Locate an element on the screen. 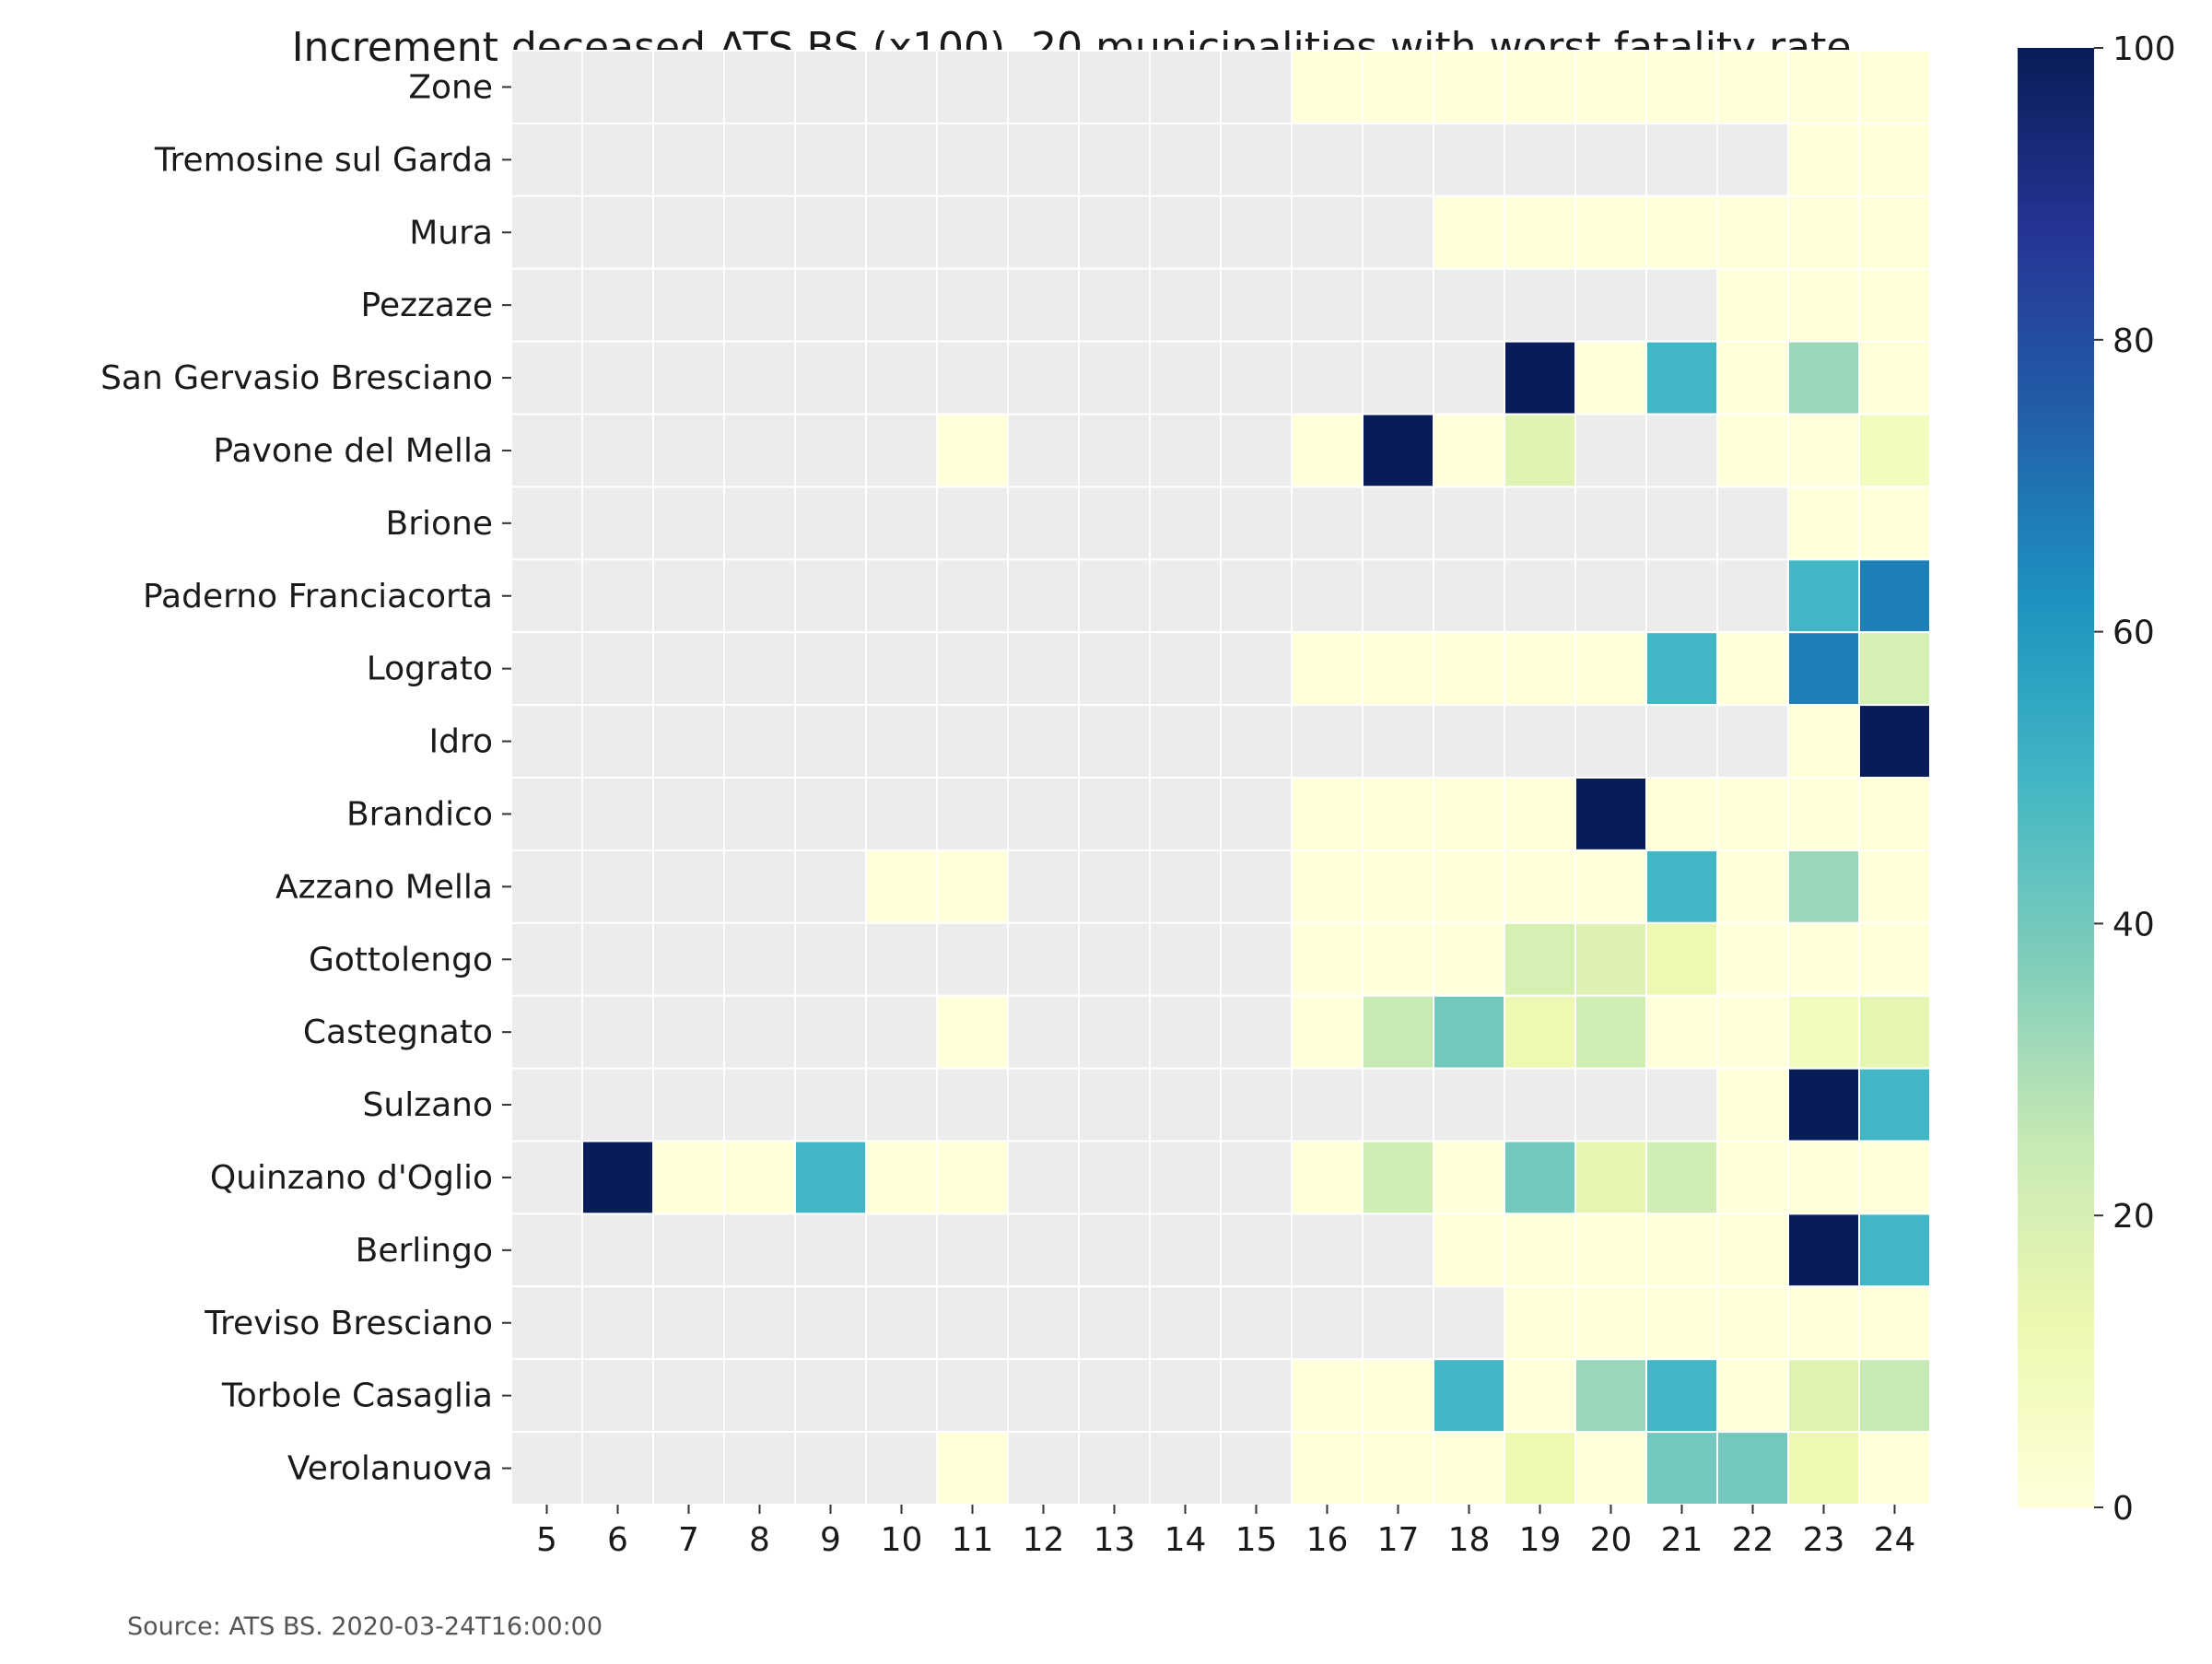 This screenshot has height=1664, width=2212. x-tick-label: 5 is located at coordinates (546, 1540).